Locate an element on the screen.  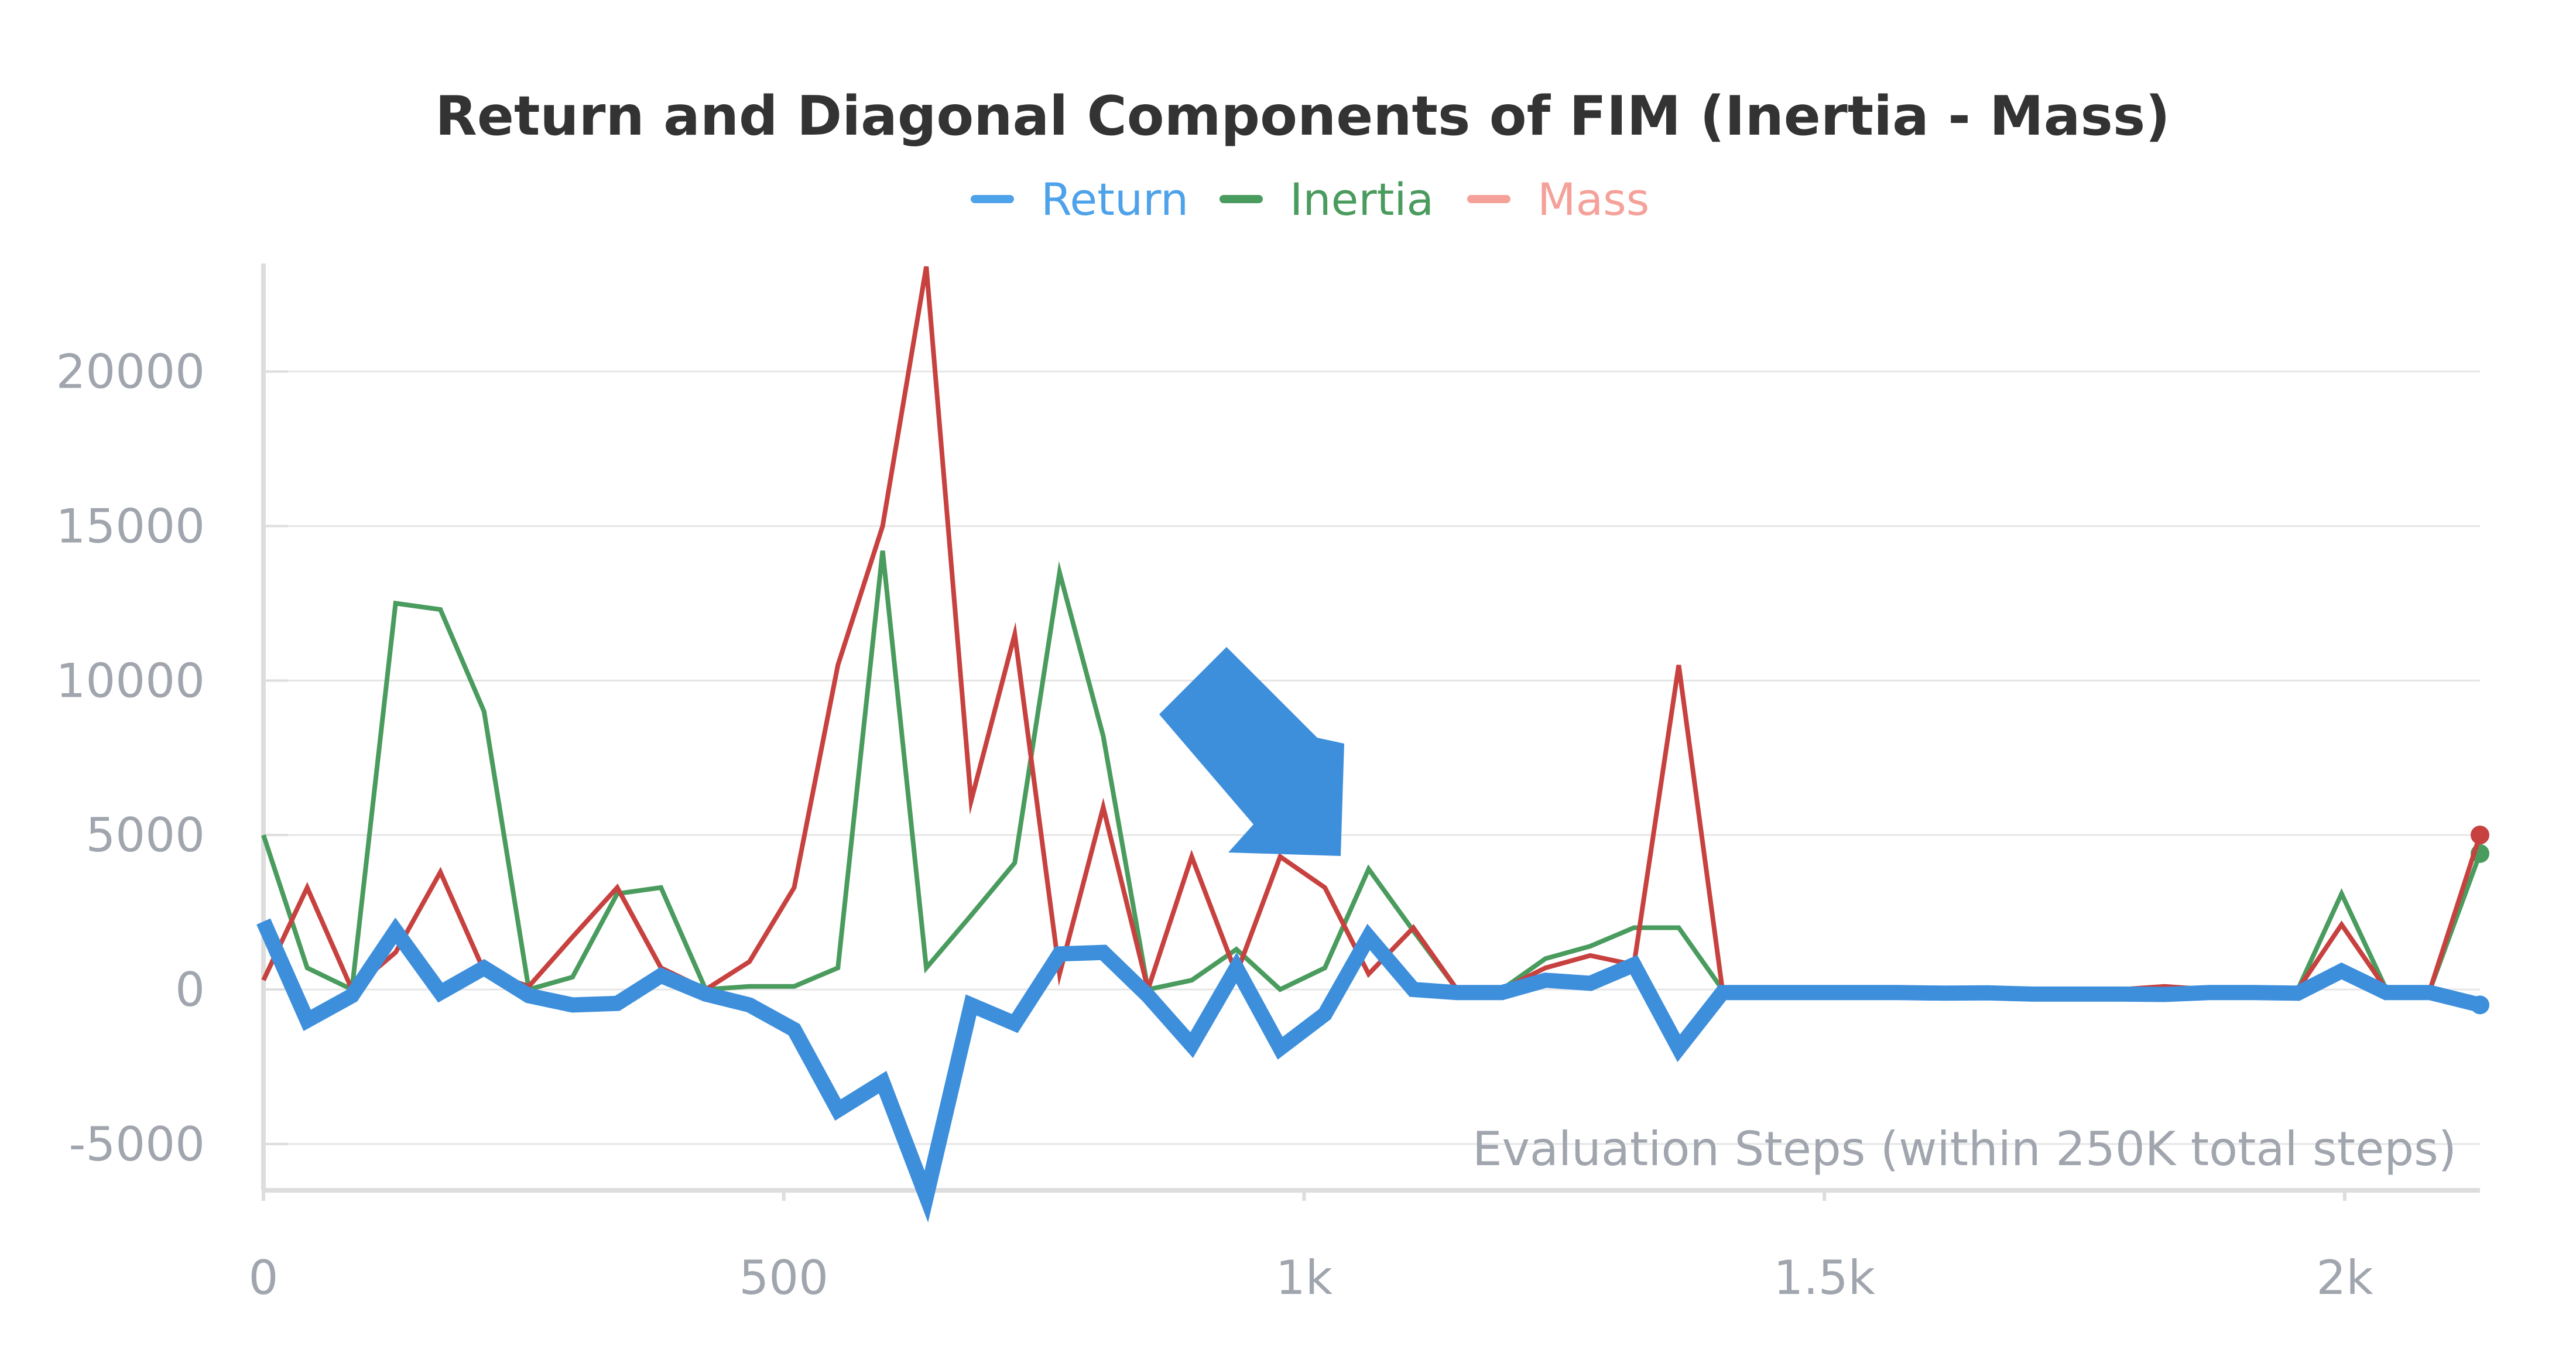
x-tick-label: 1.5k is located at coordinates (1824, 1278).